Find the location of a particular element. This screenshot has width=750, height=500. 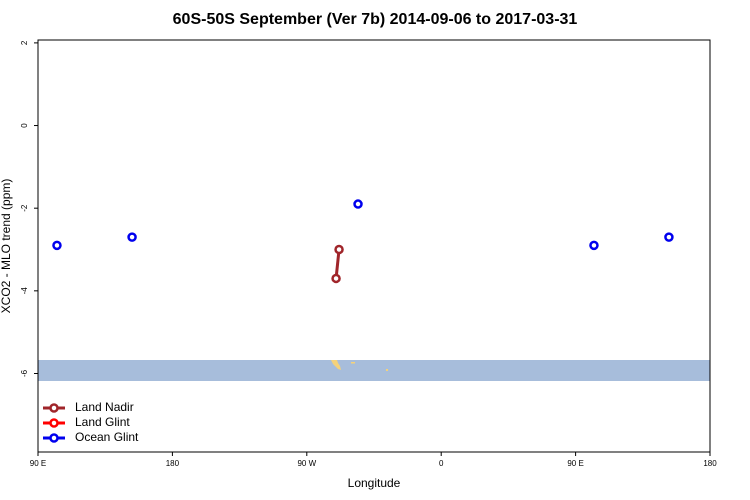

land-mask-band is located at coordinates (374, 370).